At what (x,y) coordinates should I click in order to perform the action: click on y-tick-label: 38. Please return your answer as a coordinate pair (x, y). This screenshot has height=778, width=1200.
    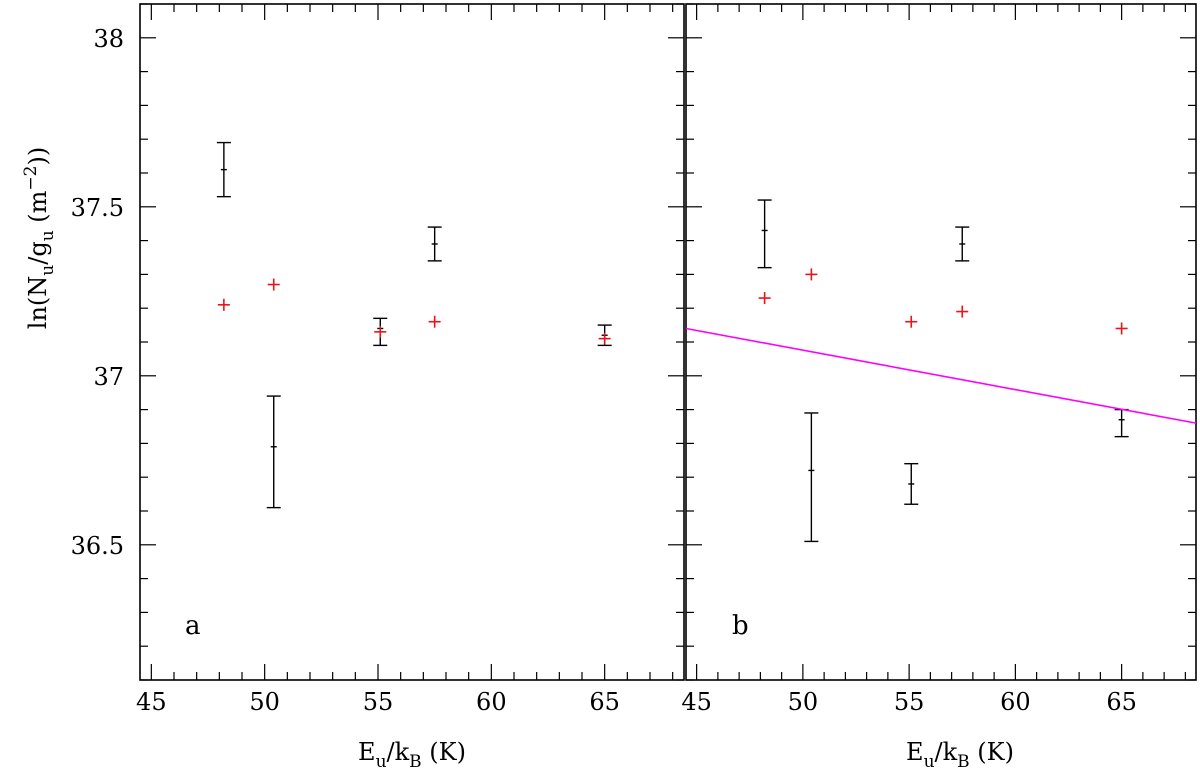
    Looking at the image, I should click on (108, 39).